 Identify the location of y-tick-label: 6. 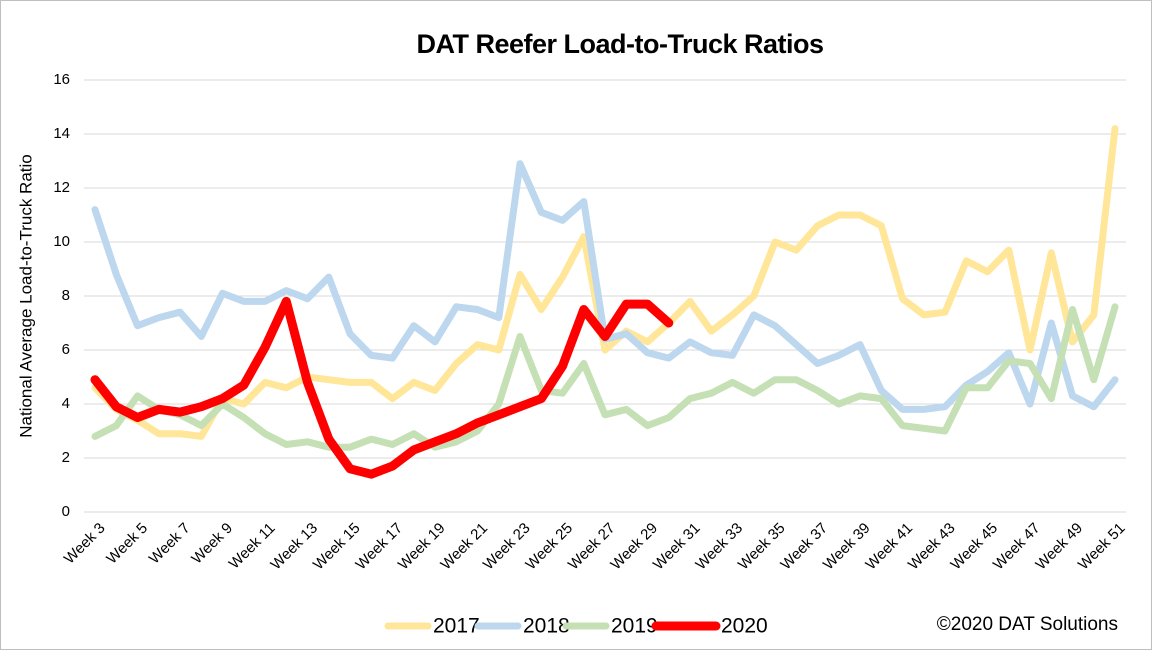
(66, 349).